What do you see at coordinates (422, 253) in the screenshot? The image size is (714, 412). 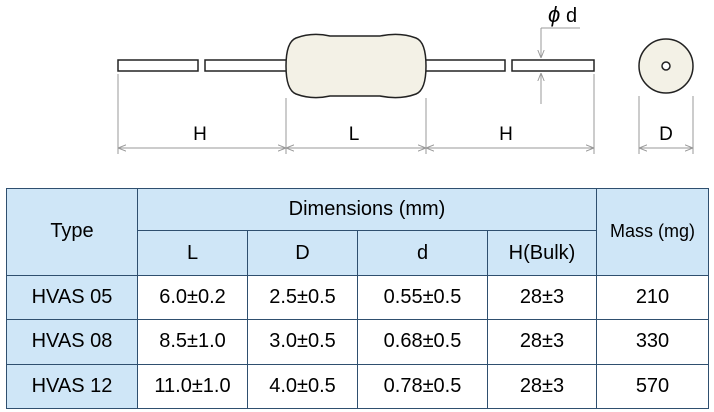 I see `subheader-d-lead: d` at bounding box center [422, 253].